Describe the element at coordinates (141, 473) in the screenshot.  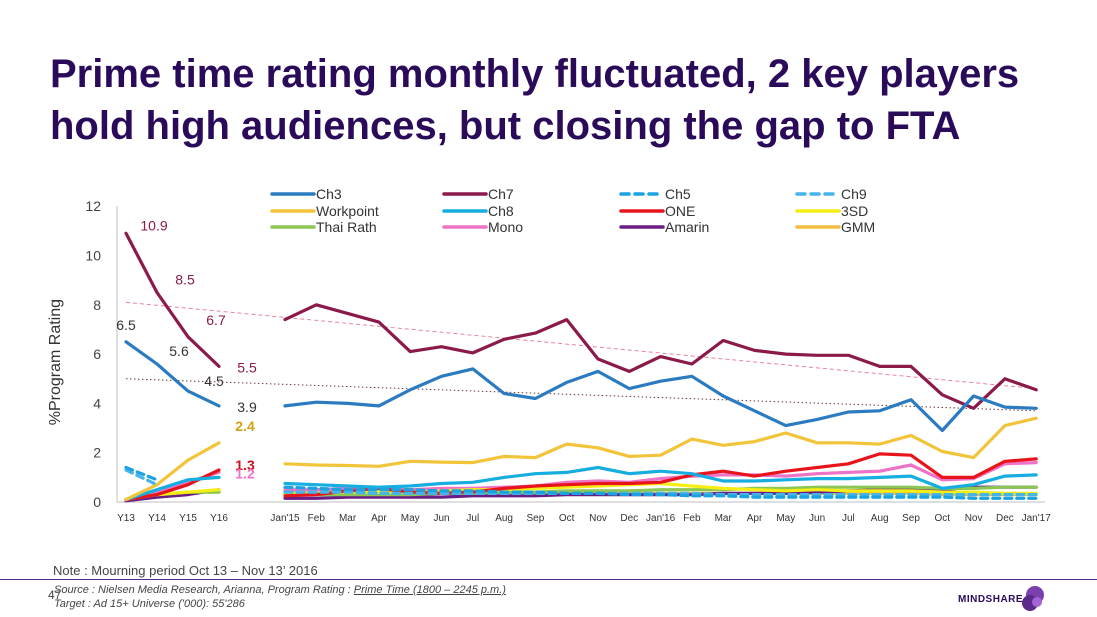
I see `series-line-ch5-yearly` at that location.